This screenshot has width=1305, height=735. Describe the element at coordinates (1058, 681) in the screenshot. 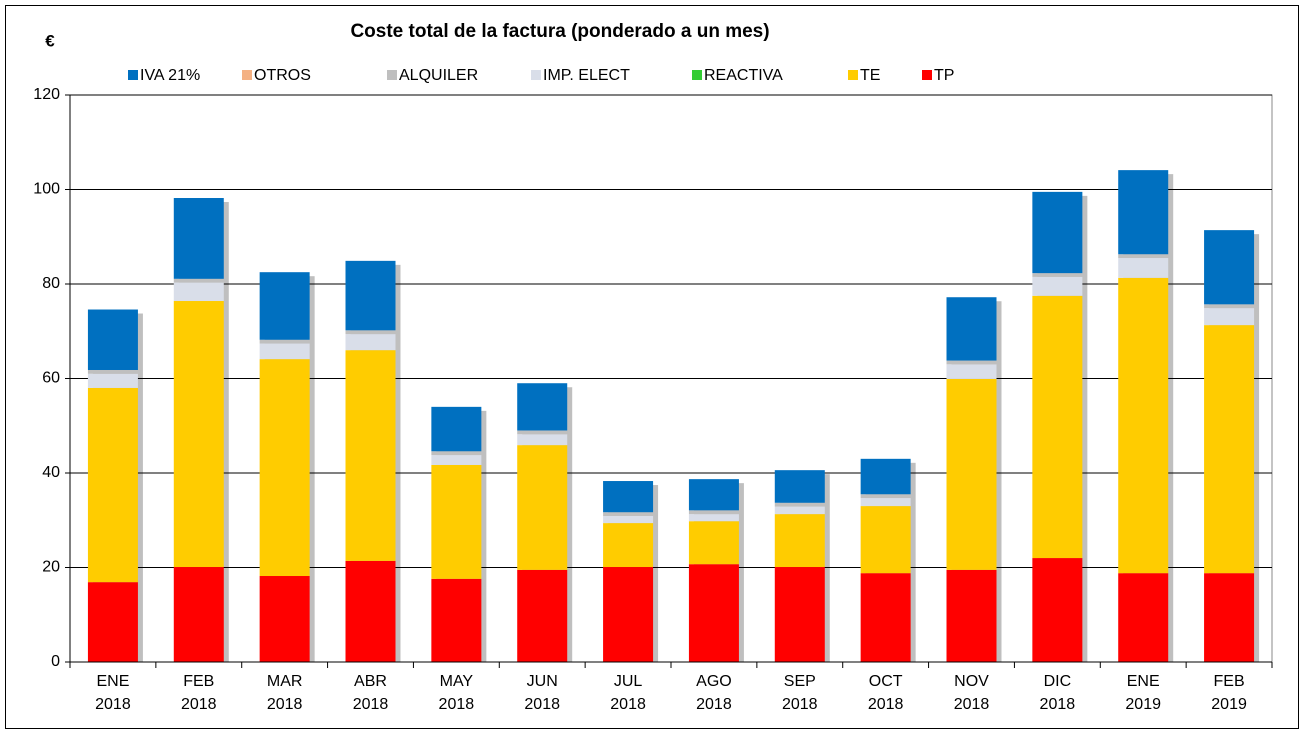

I see `x-tick-label-line: DIC` at that location.